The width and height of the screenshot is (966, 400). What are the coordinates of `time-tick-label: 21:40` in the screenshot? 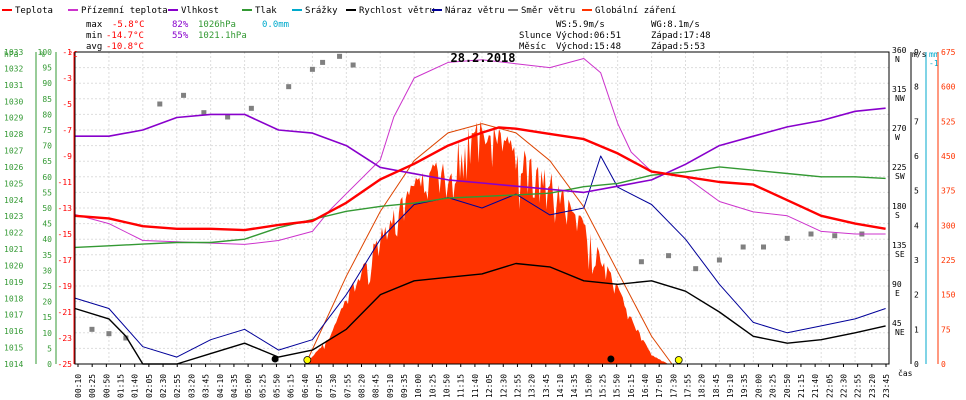 It's located at (815, 386).